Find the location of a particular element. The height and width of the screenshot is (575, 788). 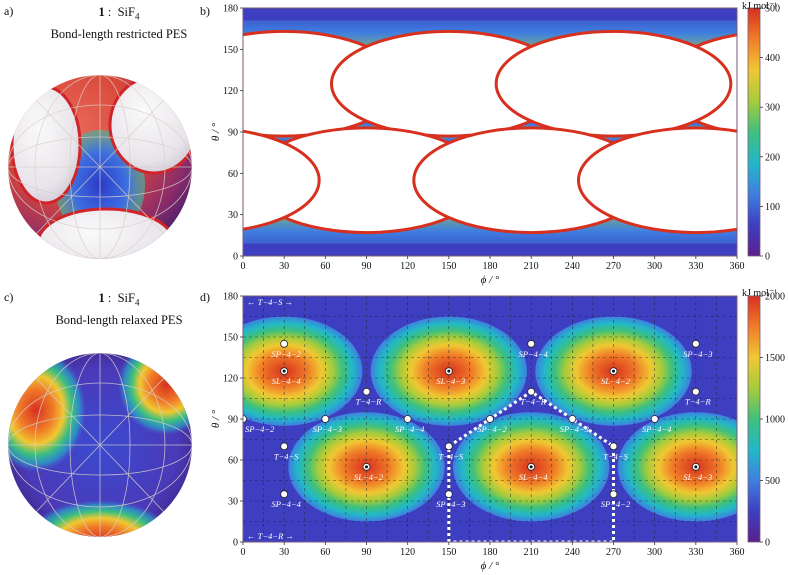

point-label-11: T−4−R is located at coordinates (698, 402).